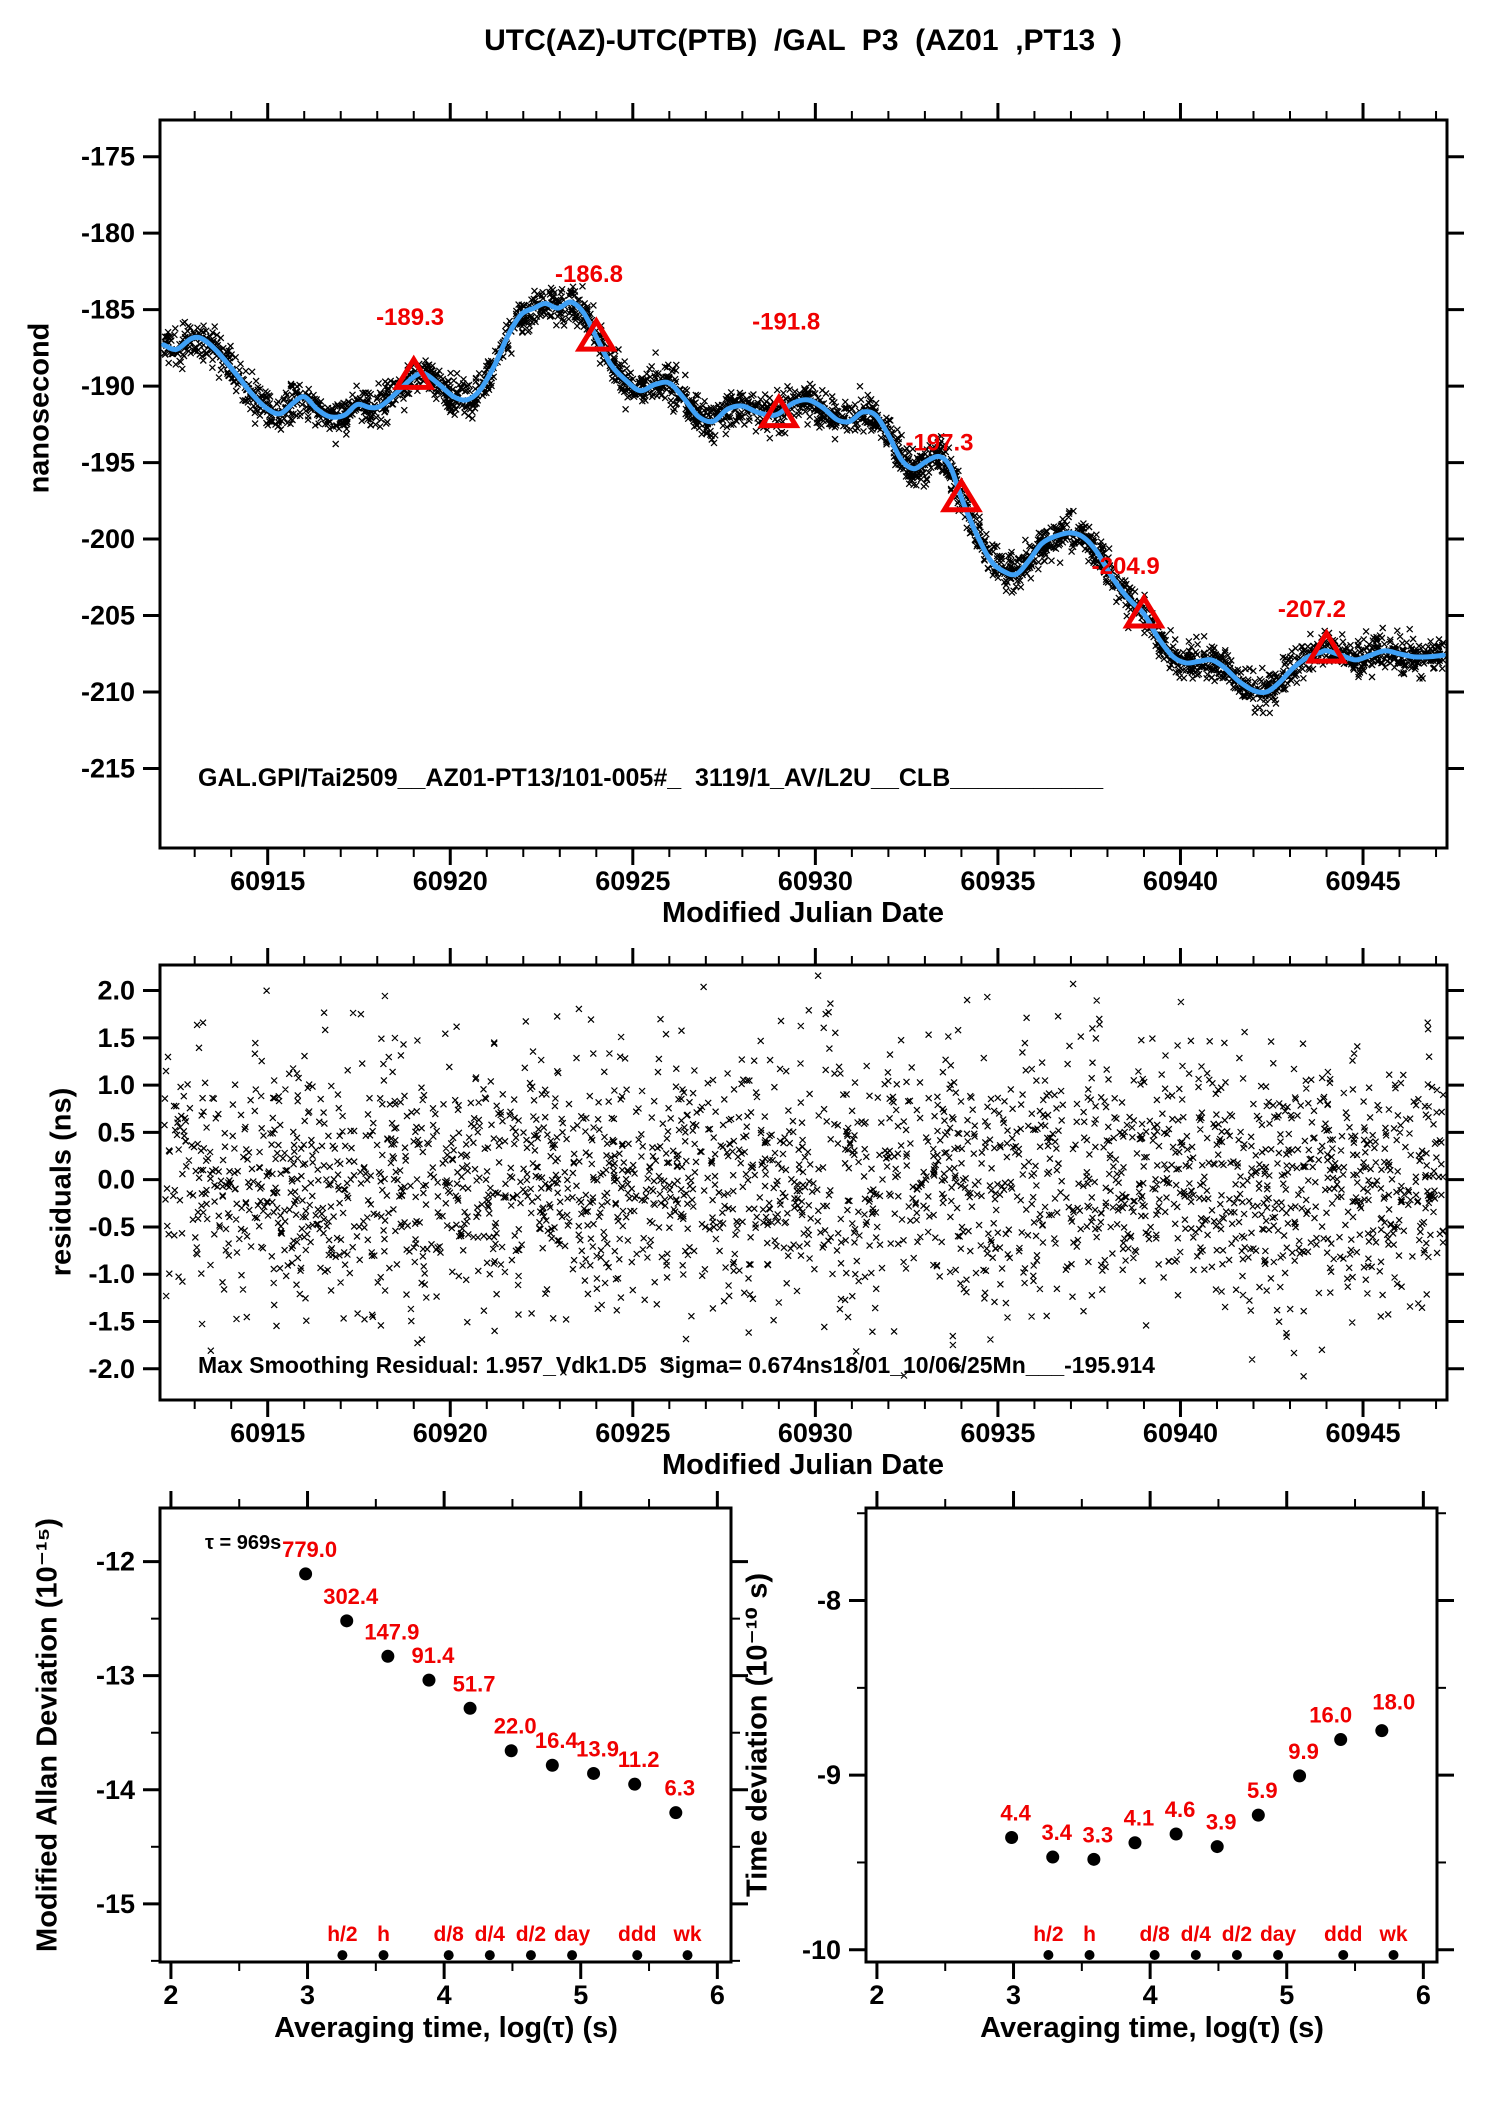  Describe the element at coordinates (757, 1735) in the screenshot. I see `y-axis-label-tdev: Time deviation (10⁻¹⁰ s)` at that location.